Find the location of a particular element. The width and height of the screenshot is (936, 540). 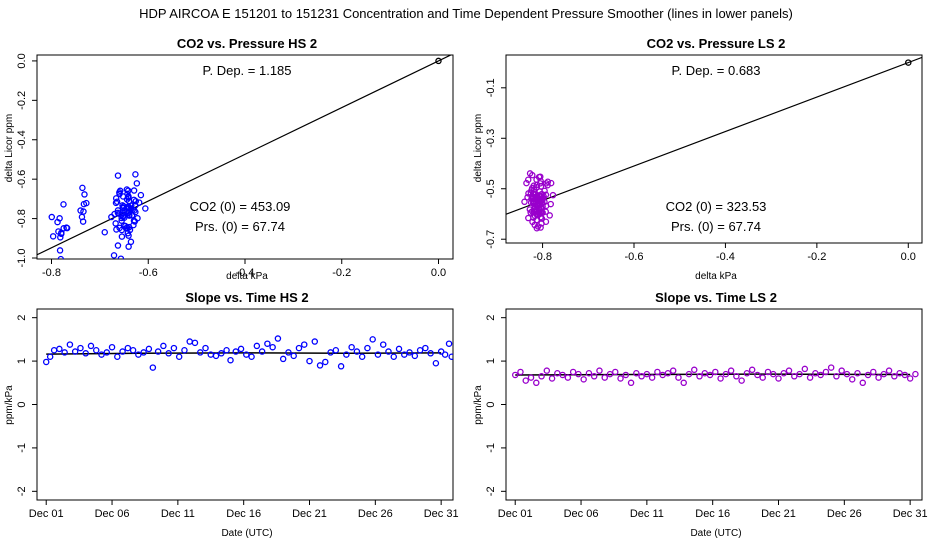

x-tick-label: Dec 26 is located at coordinates (844, 514).